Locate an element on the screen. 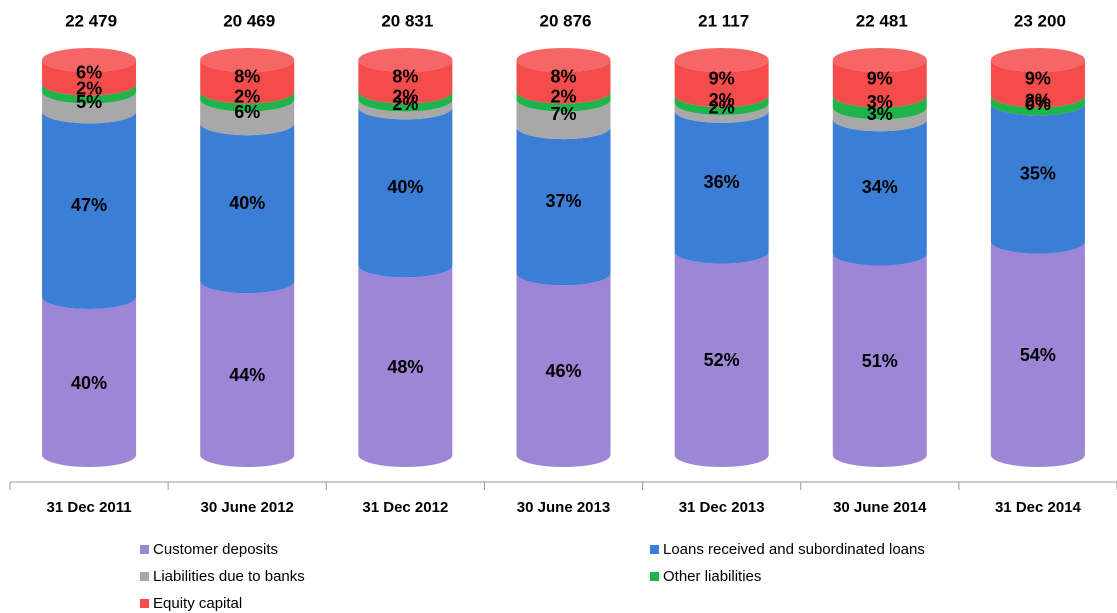 This screenshot has width=1117, height=613. x-tick-label: 31 Dec 2013 is located at coordinates (722, 507).